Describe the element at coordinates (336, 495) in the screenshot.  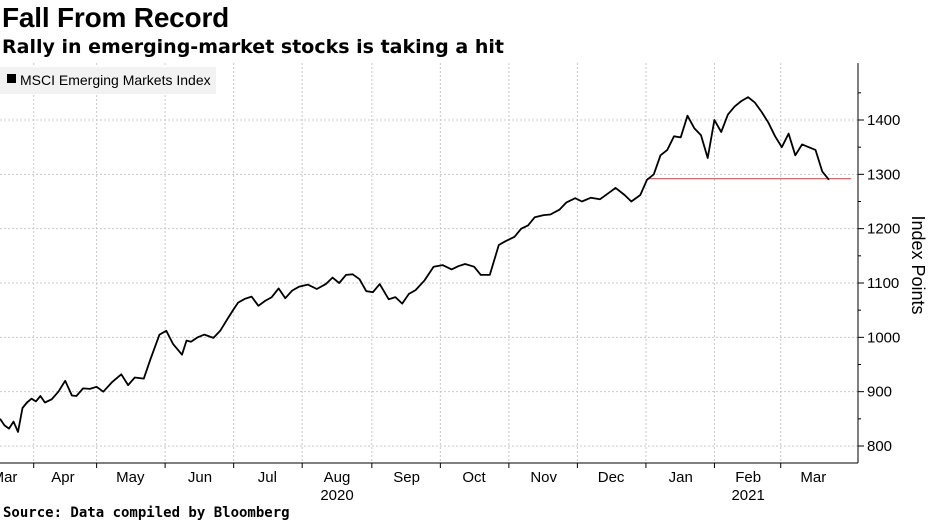
I see `x-year-label: 2020` at that location.